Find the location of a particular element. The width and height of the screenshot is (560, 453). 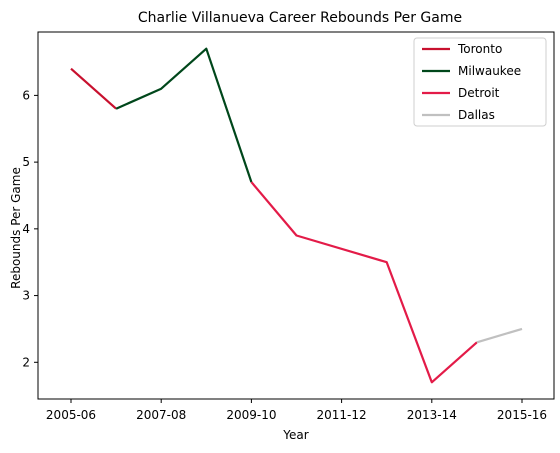

series-line-toronto is located at coordinates (93, 88).